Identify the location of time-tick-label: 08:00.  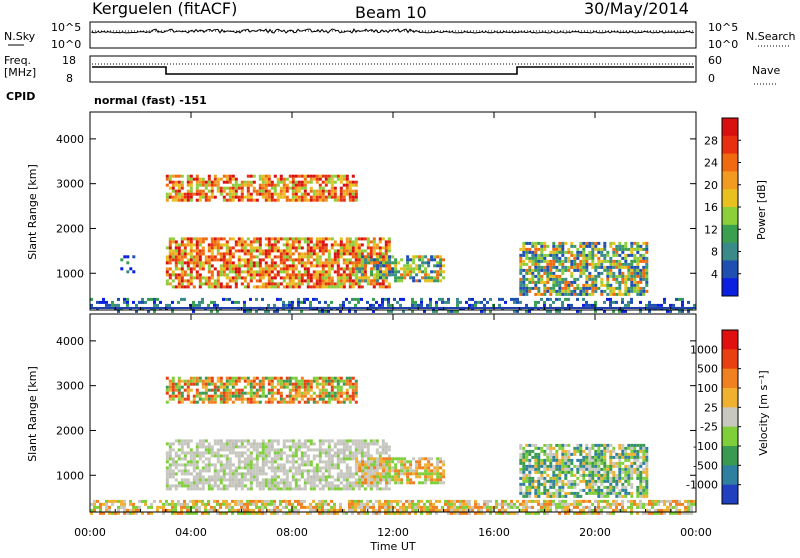
(292, 532).